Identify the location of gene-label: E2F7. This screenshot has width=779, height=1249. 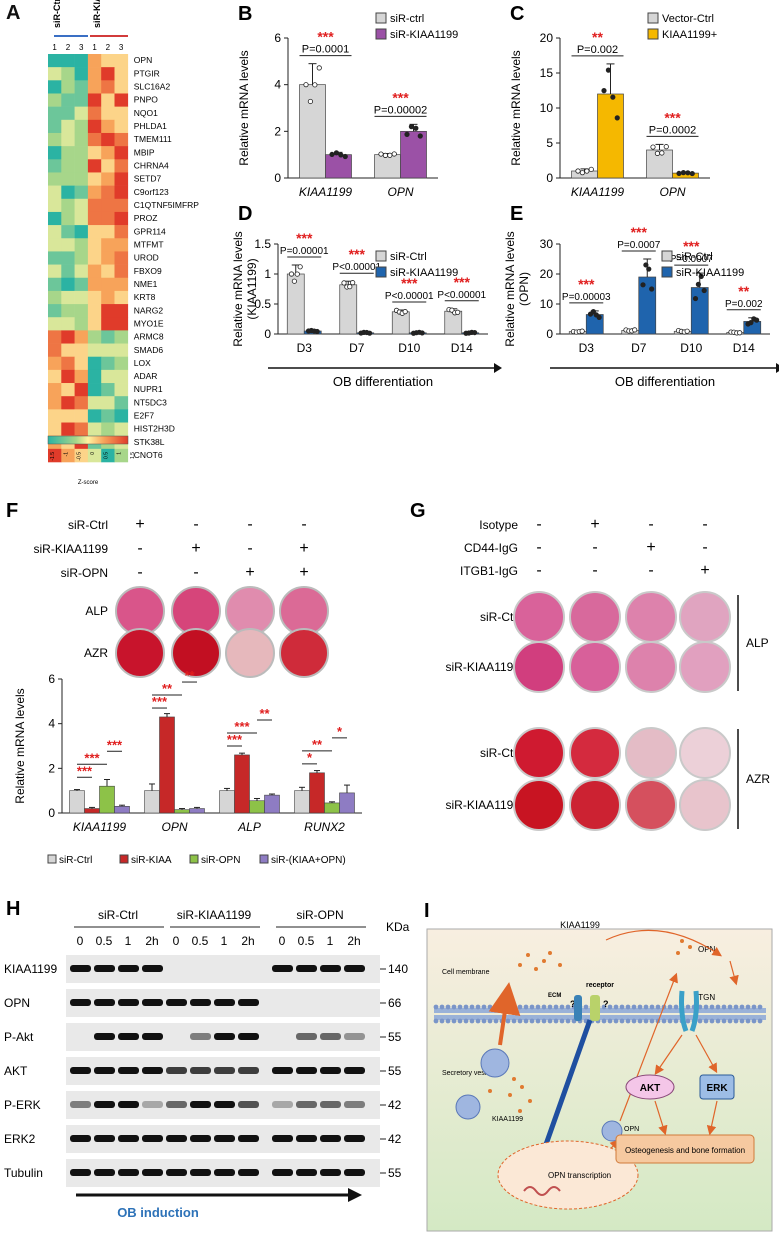
(144, 416).